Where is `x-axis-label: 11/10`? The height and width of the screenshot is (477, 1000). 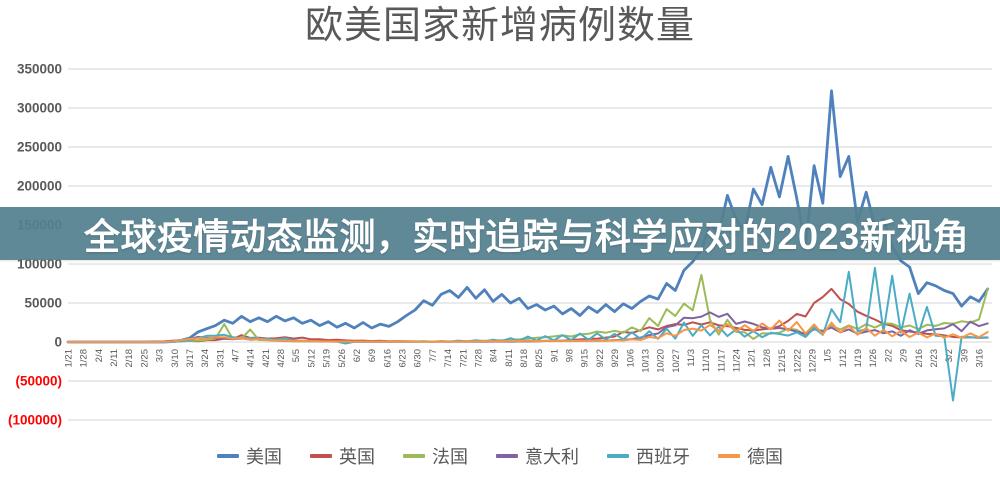
x-axis-label: 11/10 is located at coordinates (706, 360).